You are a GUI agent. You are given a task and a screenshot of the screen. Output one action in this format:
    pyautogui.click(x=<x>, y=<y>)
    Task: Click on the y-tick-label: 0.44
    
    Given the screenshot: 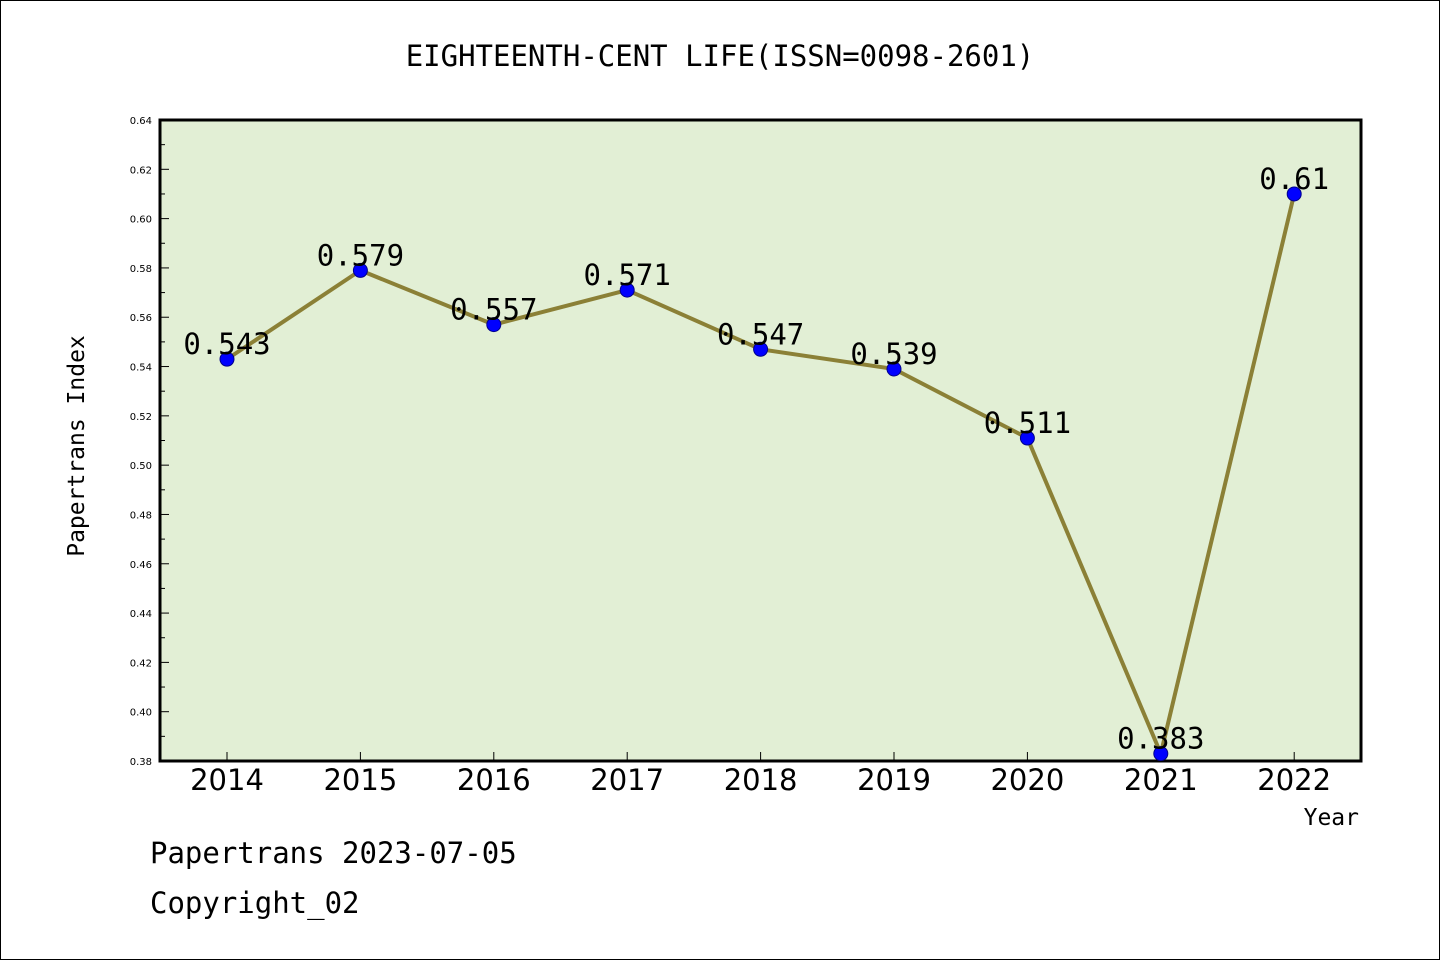 What is the action you would take?
    pyautogui.click(x=141, y=614)
    